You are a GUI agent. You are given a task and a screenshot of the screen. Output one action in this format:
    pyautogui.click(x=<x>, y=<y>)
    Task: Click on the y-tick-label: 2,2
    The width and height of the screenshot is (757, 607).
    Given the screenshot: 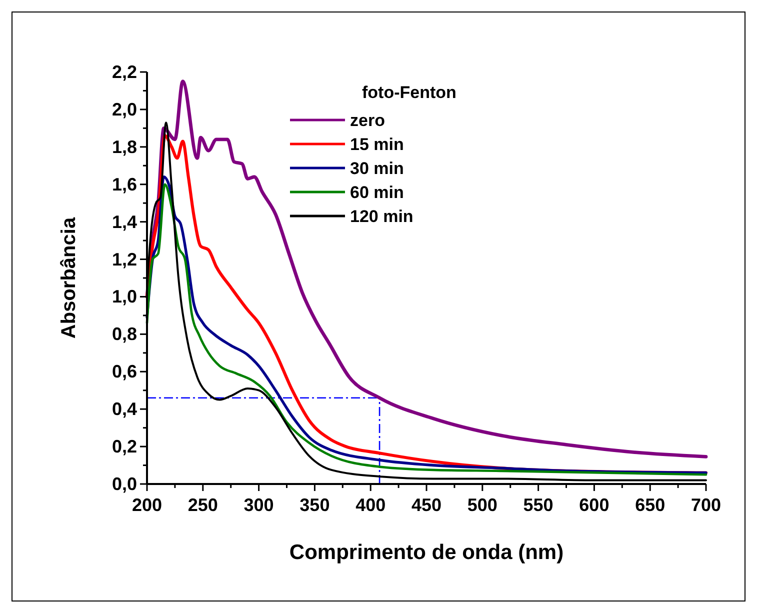 What is the action you would take?
    pyautogui.click(x=124, y=72)
    